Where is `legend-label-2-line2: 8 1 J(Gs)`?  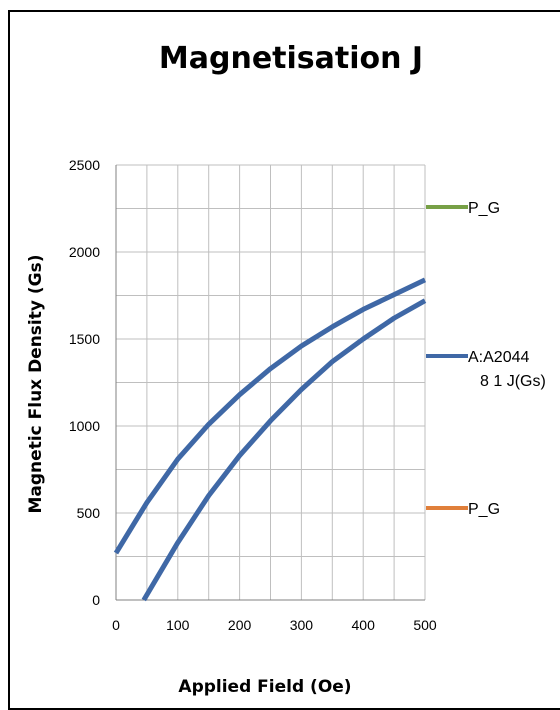 legend-label-2-line2: 8 1 J(Gs) is located at coordinates (513, 381).